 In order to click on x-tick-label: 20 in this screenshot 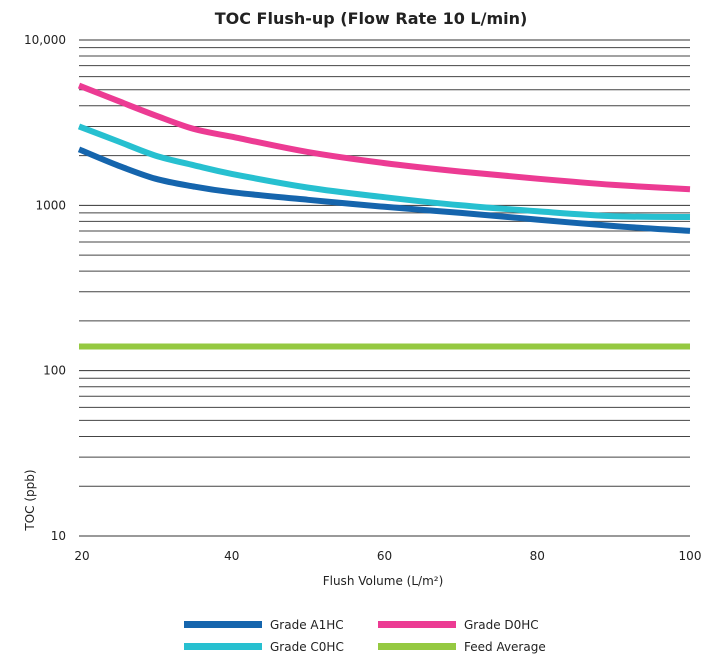, I will do `click(81, 556)`.